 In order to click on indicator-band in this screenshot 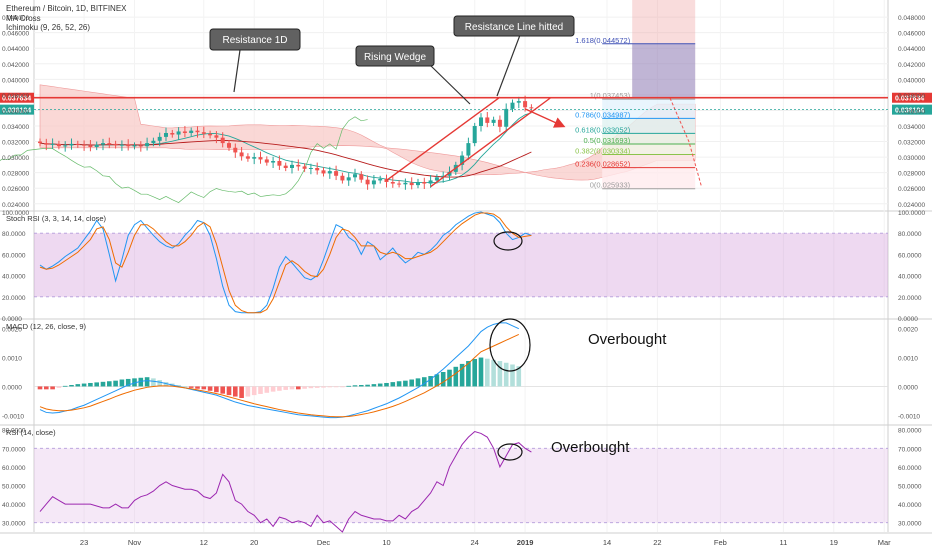, I will do `click(461, 265)`.